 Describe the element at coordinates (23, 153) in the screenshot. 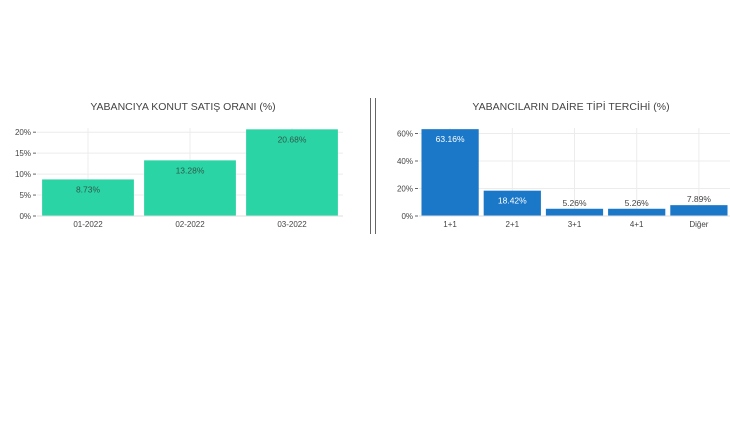

I see `y-tick-label: 15%` at that location.